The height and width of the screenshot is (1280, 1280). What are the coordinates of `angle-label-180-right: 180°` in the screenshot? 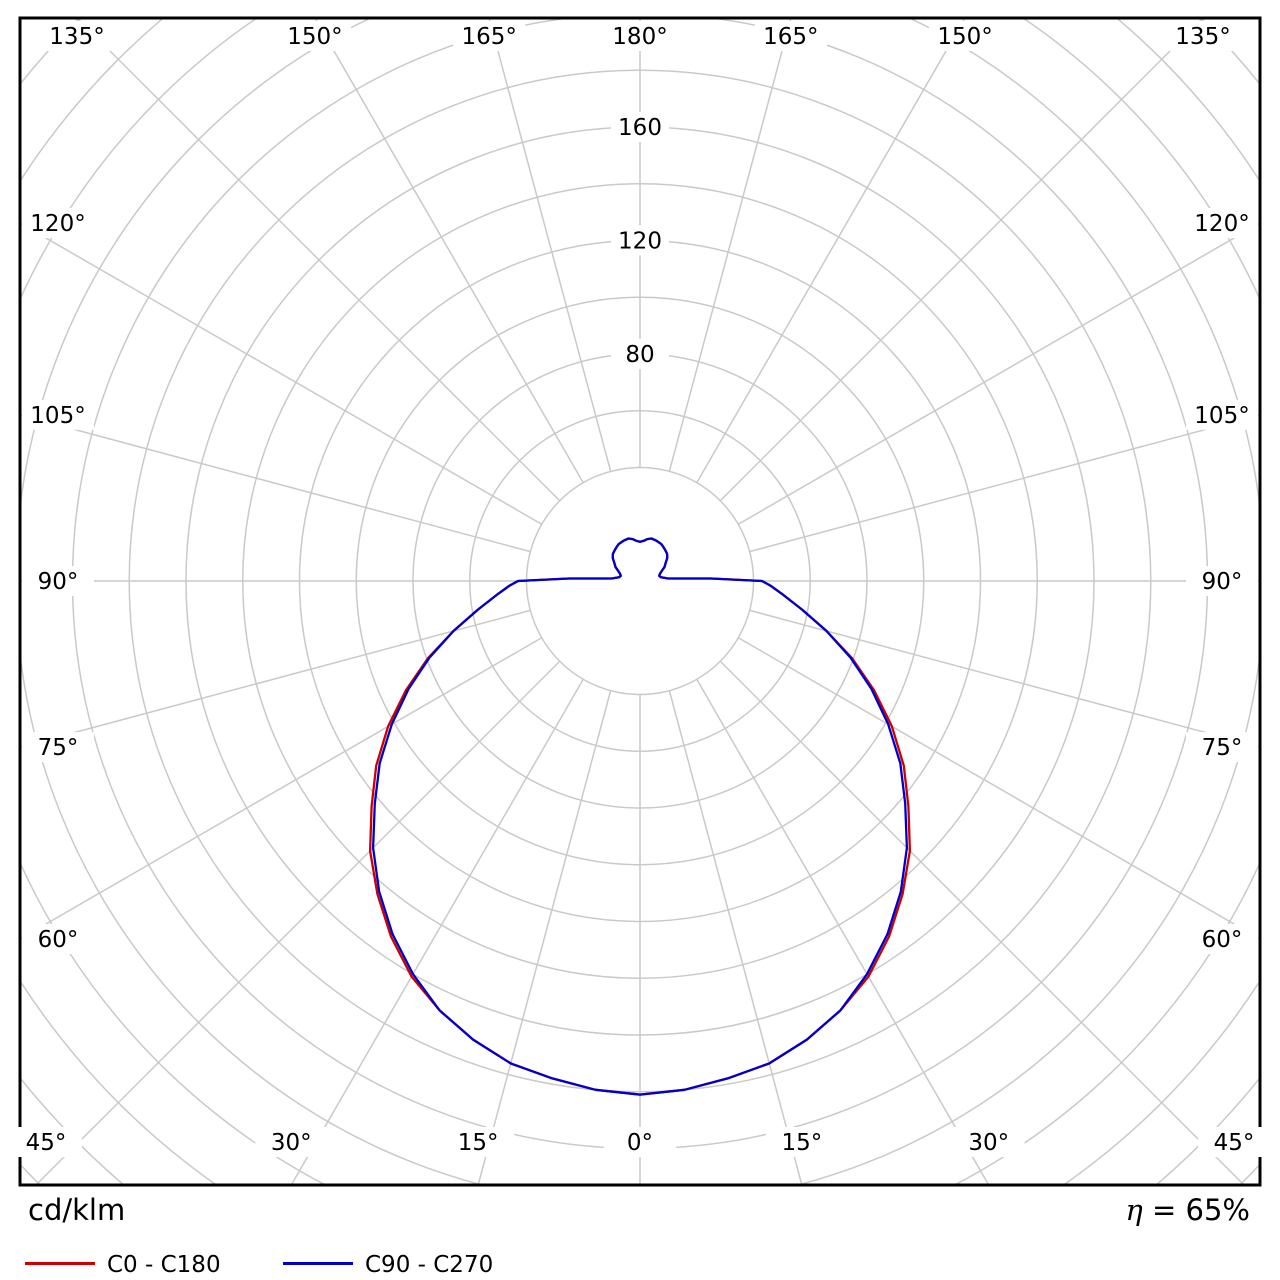 It's located at (639, 37).